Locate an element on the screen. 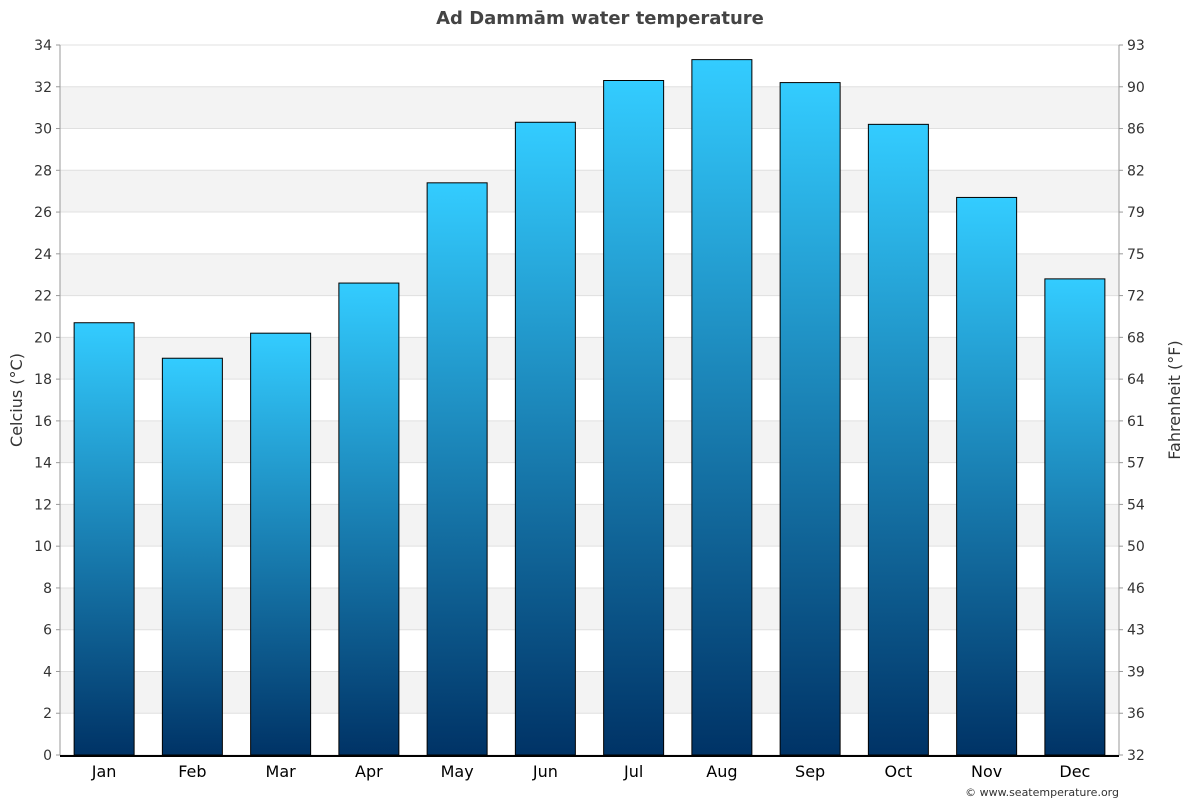  y2-tick-label: 43 is located at coordinates (1136, 631).